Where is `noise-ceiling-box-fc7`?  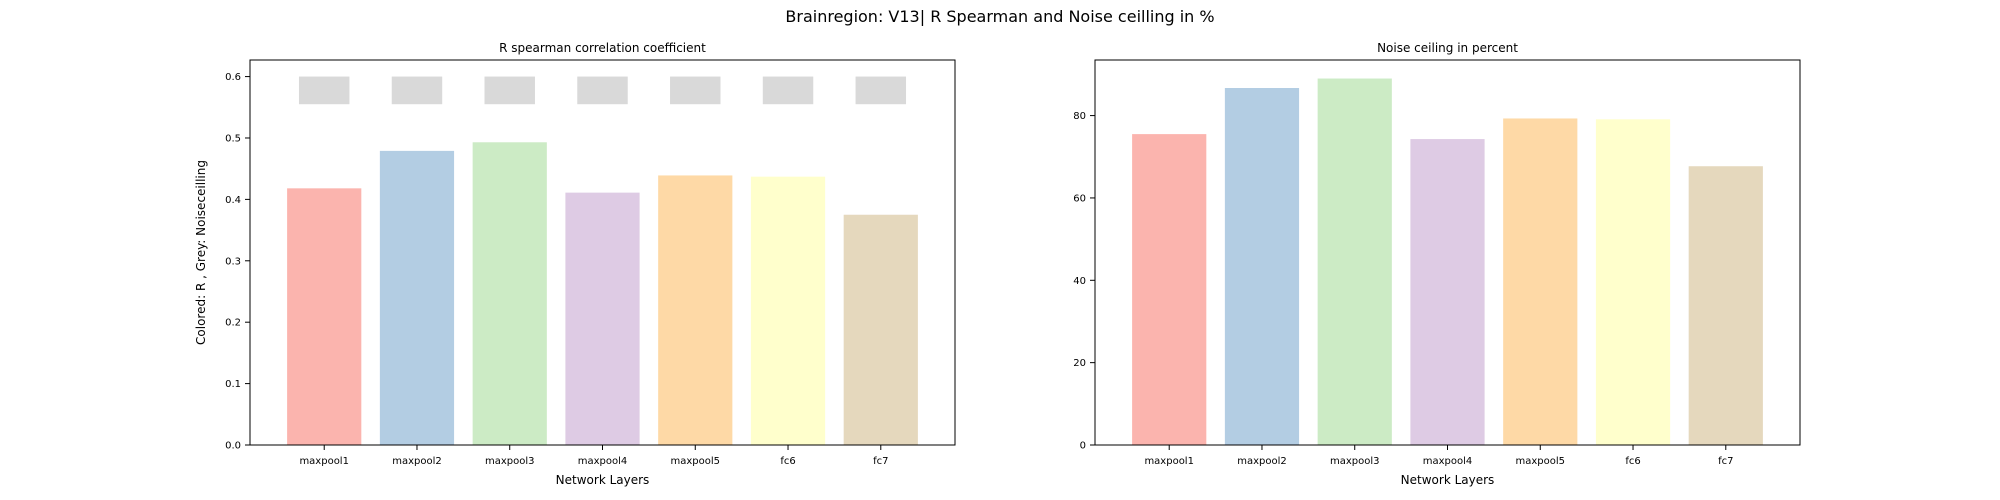
noise-ceiling-box-fc7 is located at coordinates (881, 90).